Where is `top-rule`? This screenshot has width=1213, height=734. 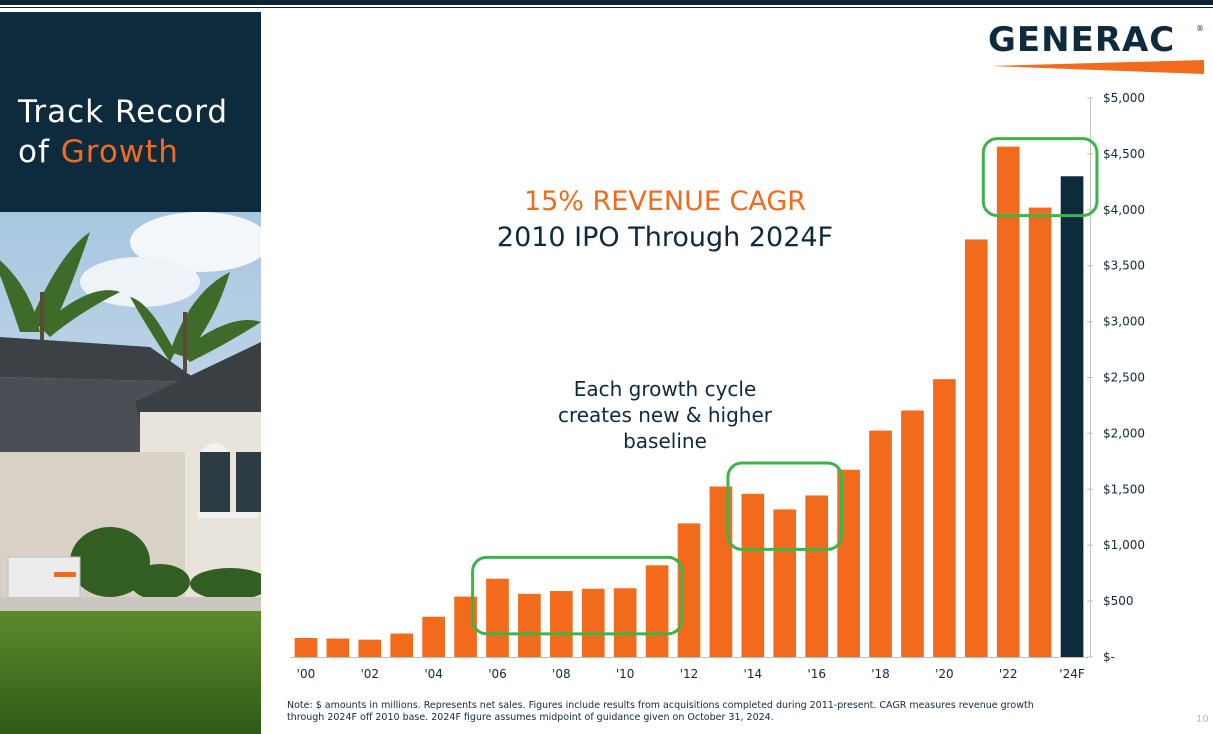 top-rule is located at coordinates (606, 2).